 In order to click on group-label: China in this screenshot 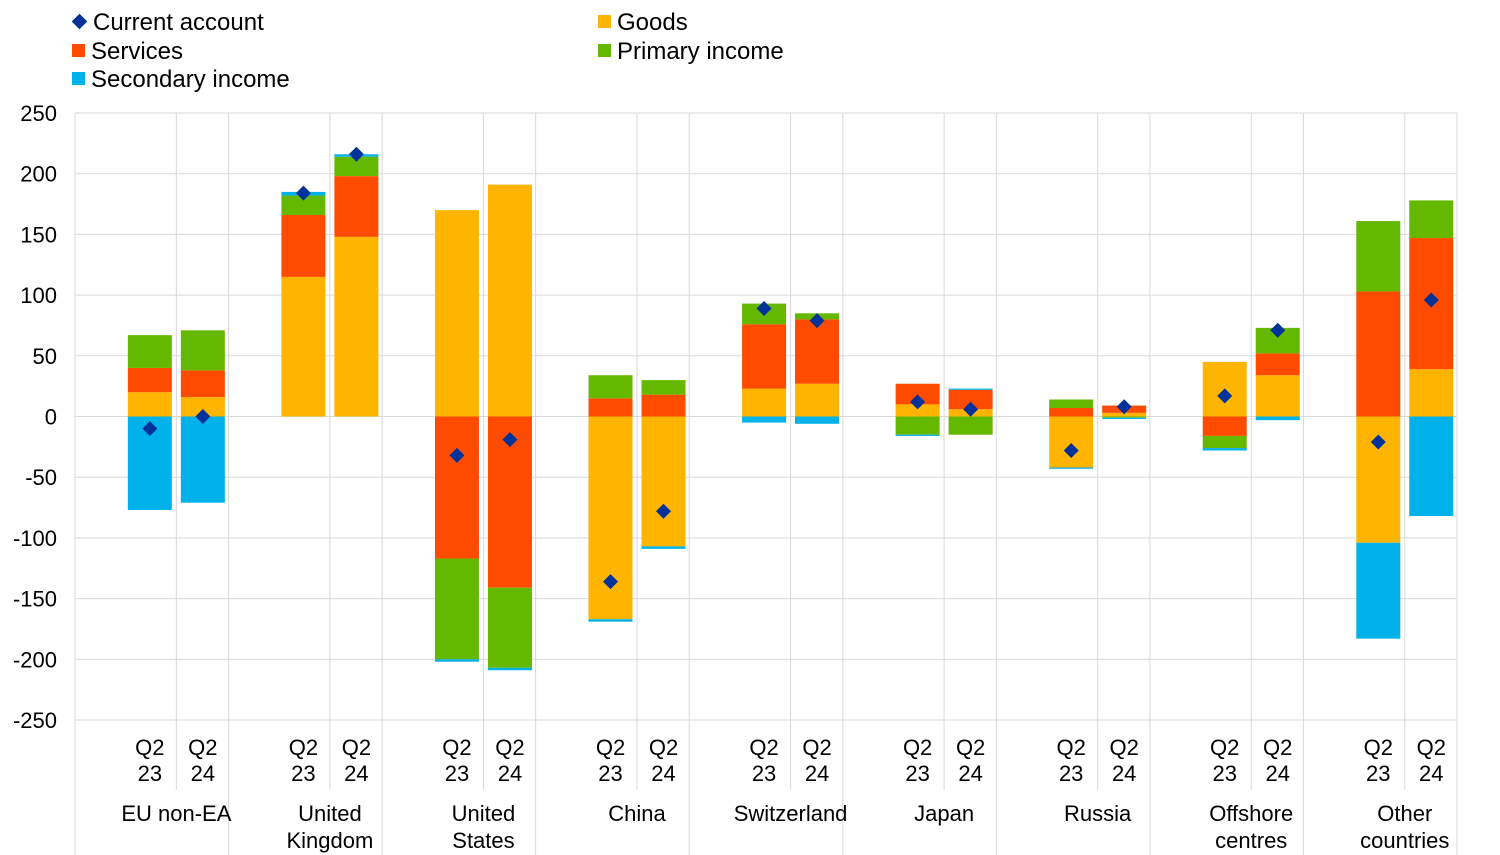, I will do `click(637, 813)`.